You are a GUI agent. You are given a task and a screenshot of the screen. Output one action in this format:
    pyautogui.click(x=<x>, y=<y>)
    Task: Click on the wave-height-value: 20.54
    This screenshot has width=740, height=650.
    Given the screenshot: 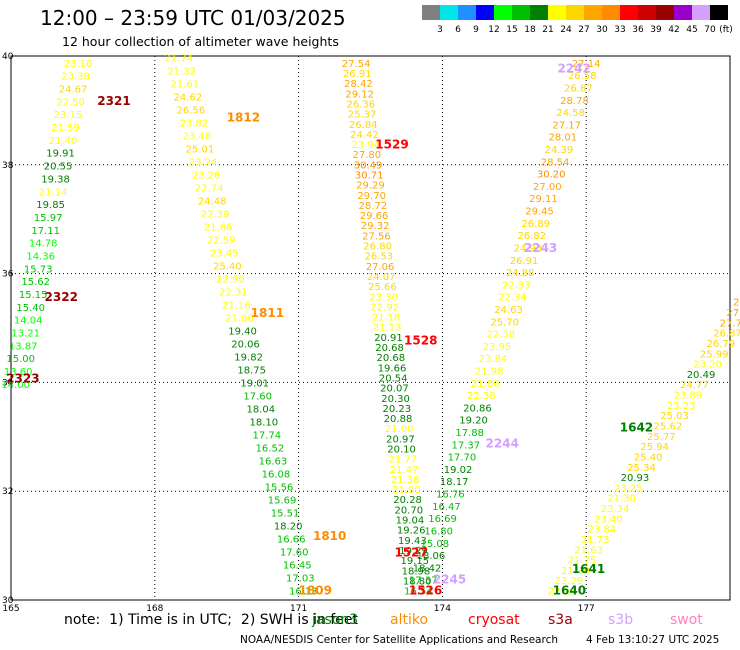 What is the action you would take?
    pyautogui.click(x=393, y=378)
    